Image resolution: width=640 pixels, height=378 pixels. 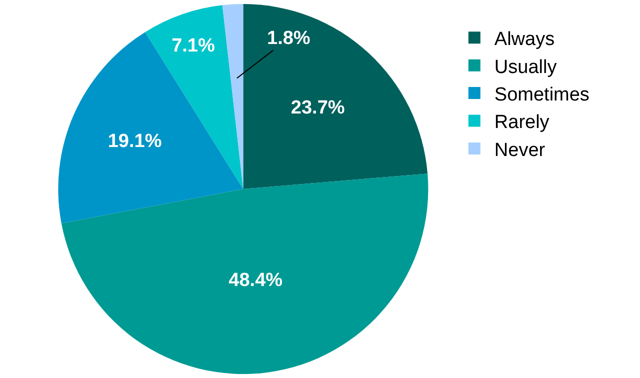 I want to click on data-label: 1.8%, so click(x=288, y=38).